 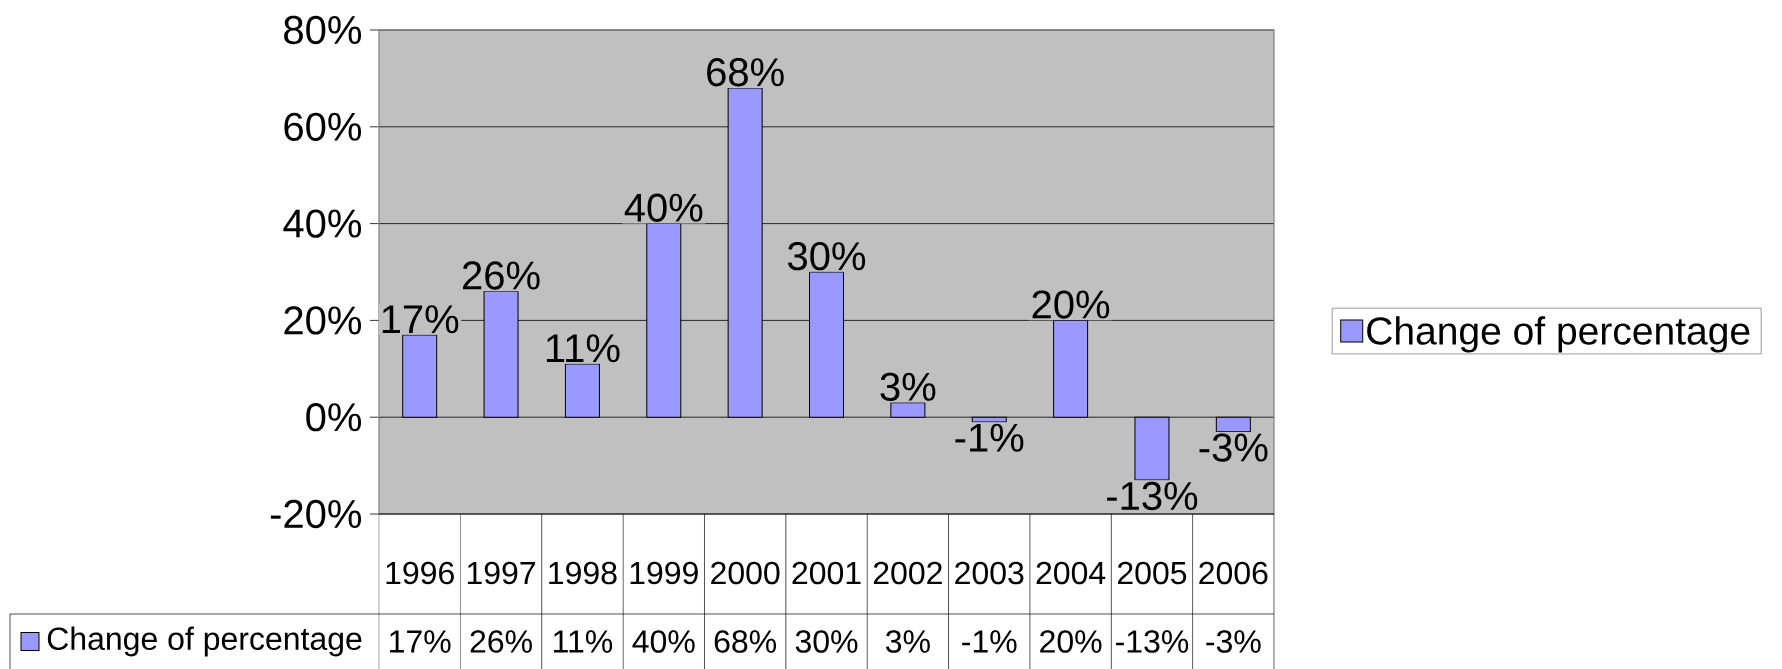 What do you see at coordinates (826, 573) in the screenshot?
I see `x-tick-label: 2001` at bounding box center [826, 573].